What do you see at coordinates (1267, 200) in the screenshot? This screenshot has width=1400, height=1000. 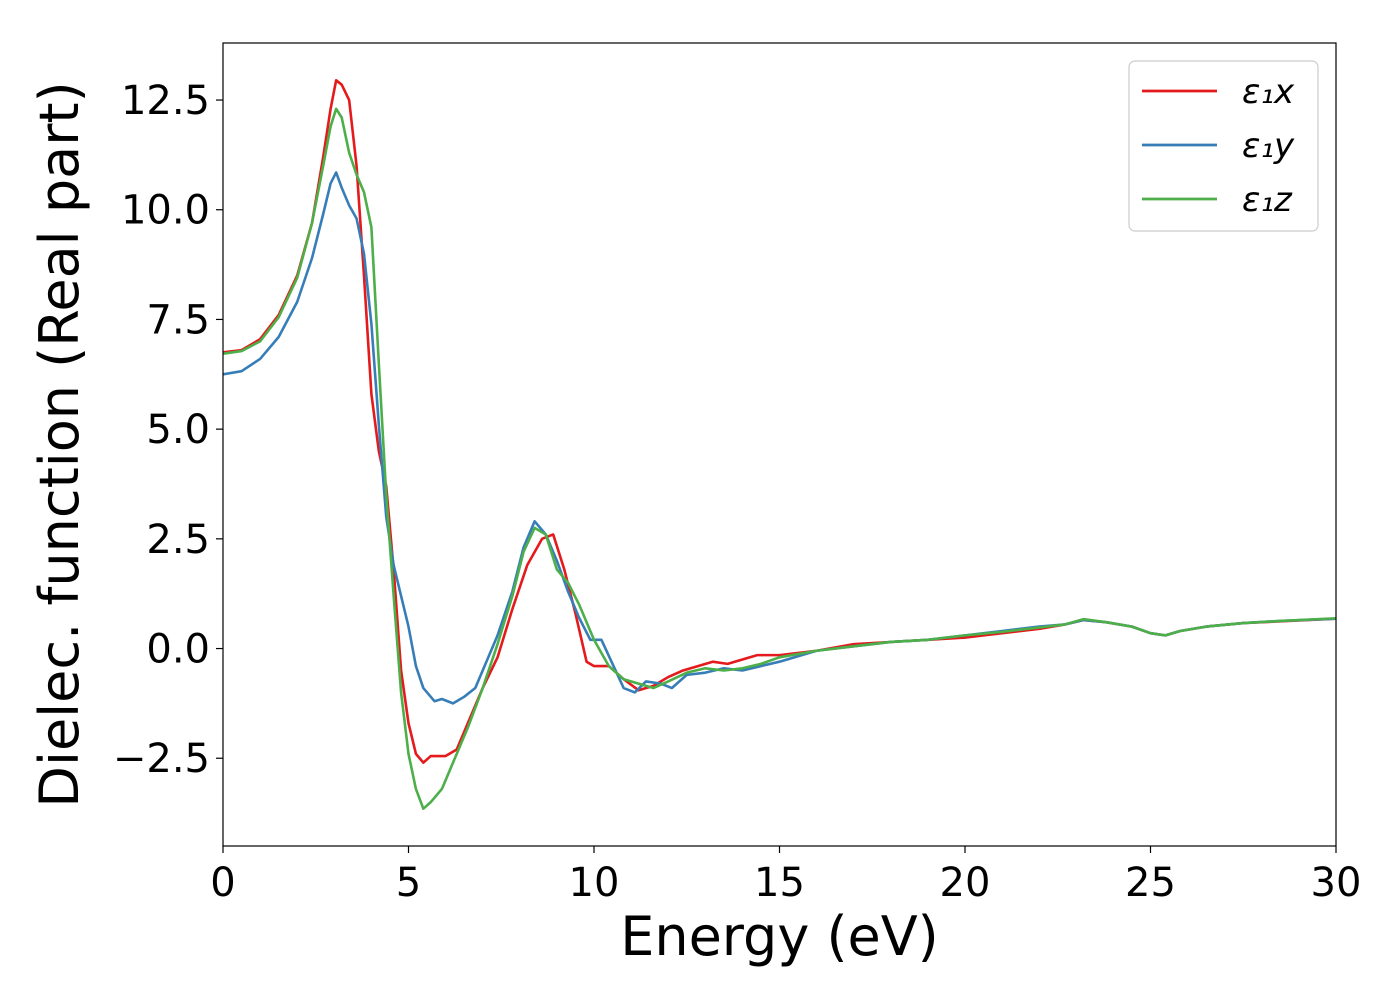 I see `legend-label: ε₁z` at bounding box center [1267, 200].